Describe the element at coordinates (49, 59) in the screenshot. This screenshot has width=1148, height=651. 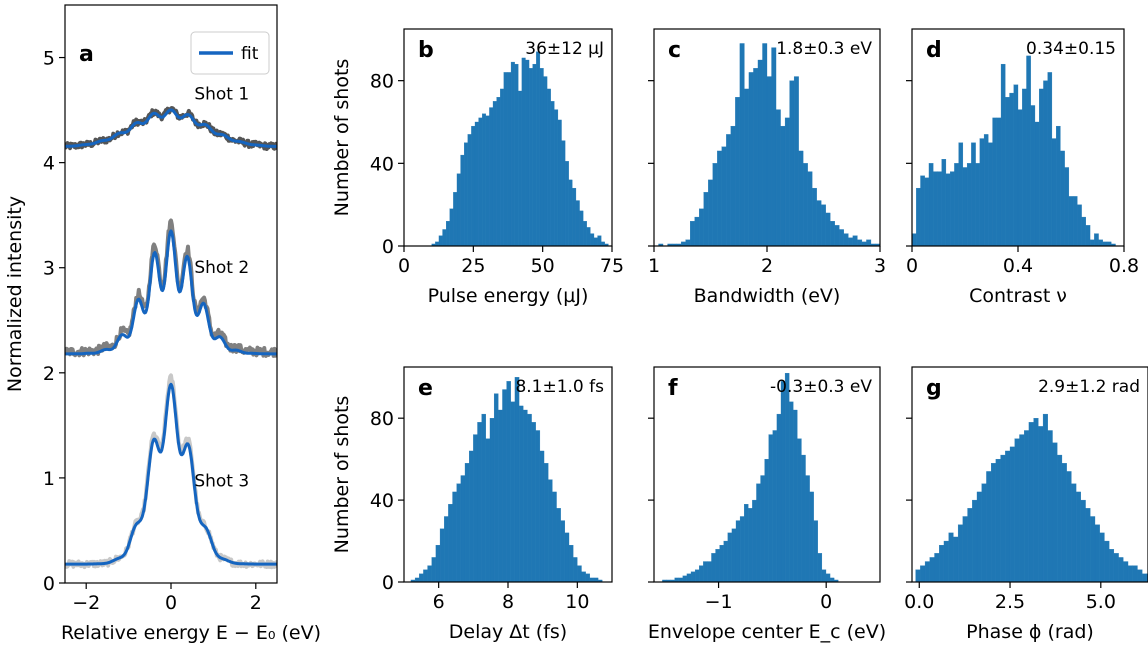
I see `y-tick-label: 5` at that location.